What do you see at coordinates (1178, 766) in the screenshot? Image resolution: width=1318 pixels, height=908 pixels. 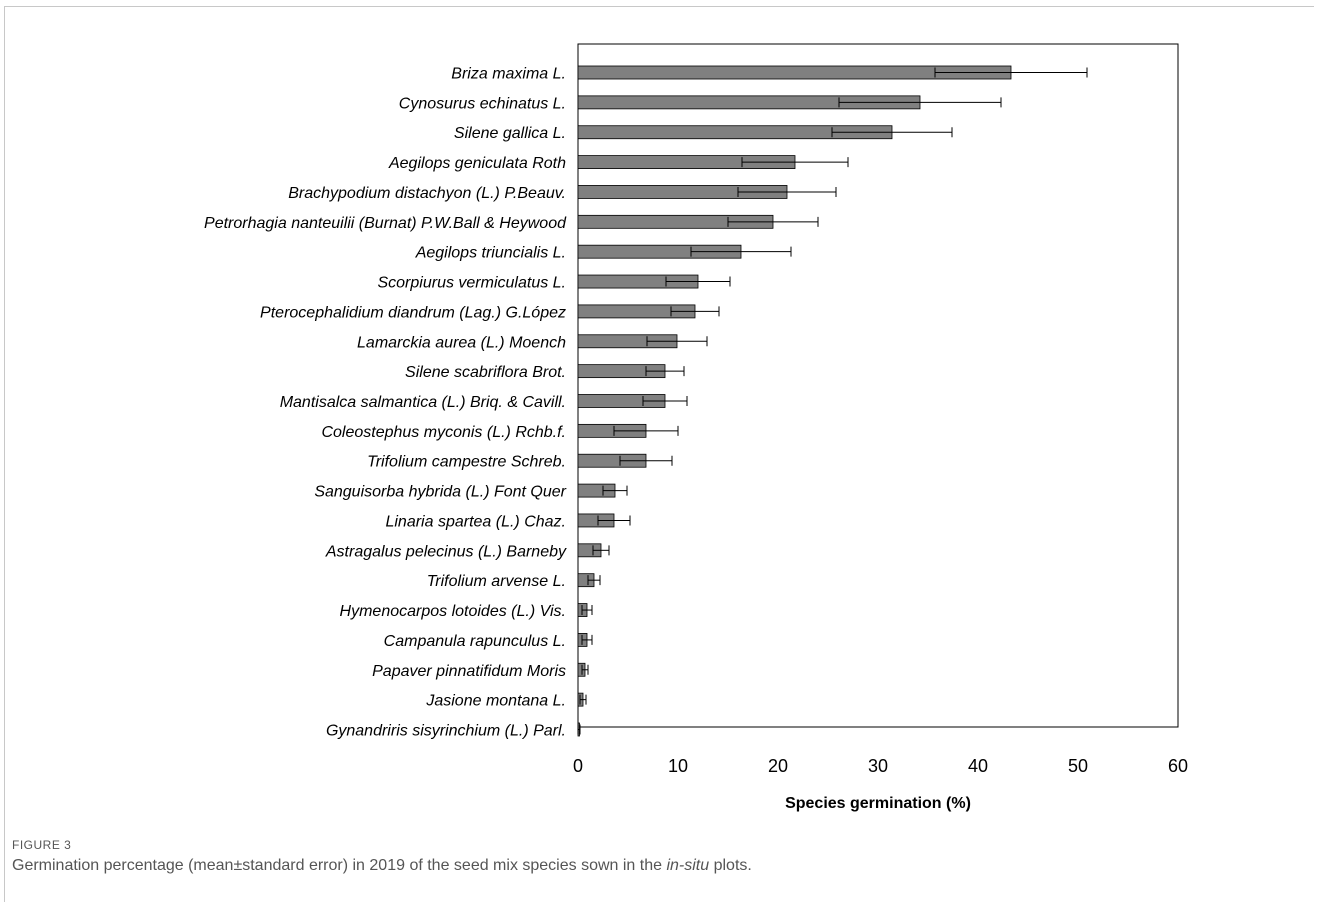 I see `x-tick-label: 60` at bounding box center [1178, 766].